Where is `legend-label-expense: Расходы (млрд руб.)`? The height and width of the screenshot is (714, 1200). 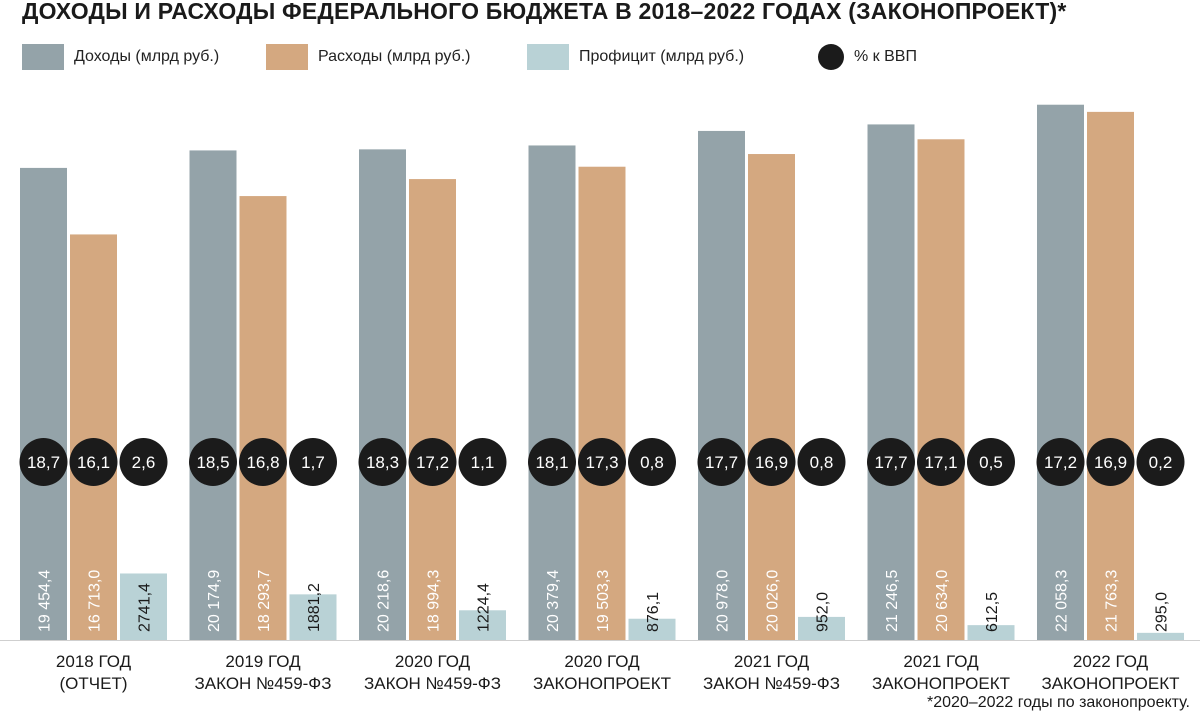
legend-label-expense: Расходы (млрд руб.) is located at coordinates (394, 56).